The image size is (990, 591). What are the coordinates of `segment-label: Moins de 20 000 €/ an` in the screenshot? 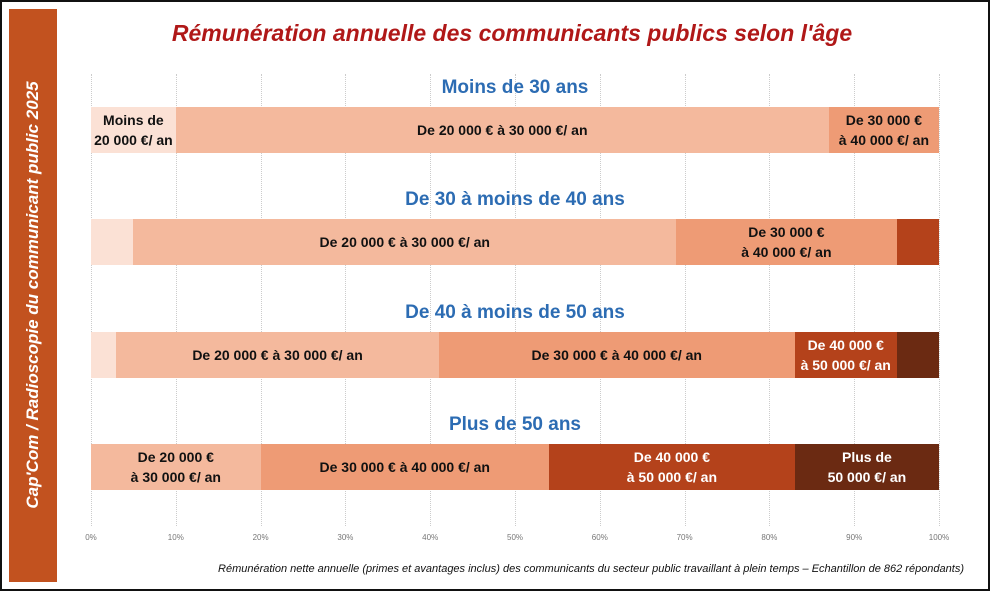 It's located at (133, 130).